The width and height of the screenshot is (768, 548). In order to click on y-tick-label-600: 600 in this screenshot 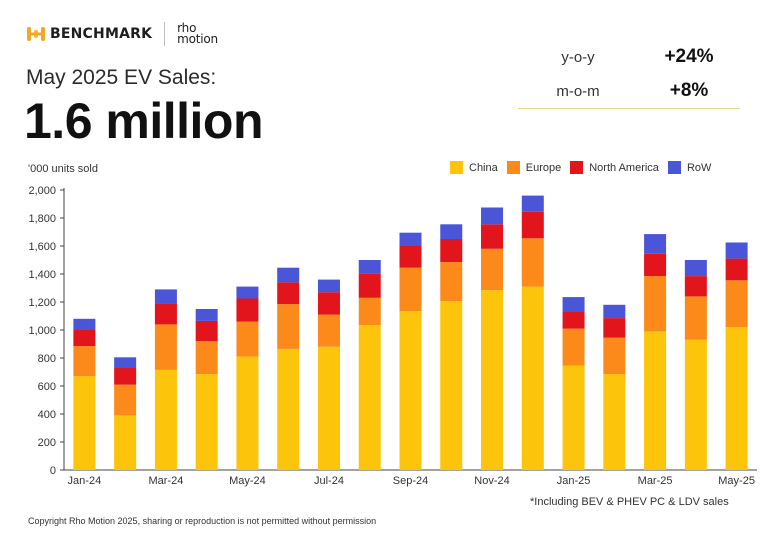, I will do `click(47, 387)`.